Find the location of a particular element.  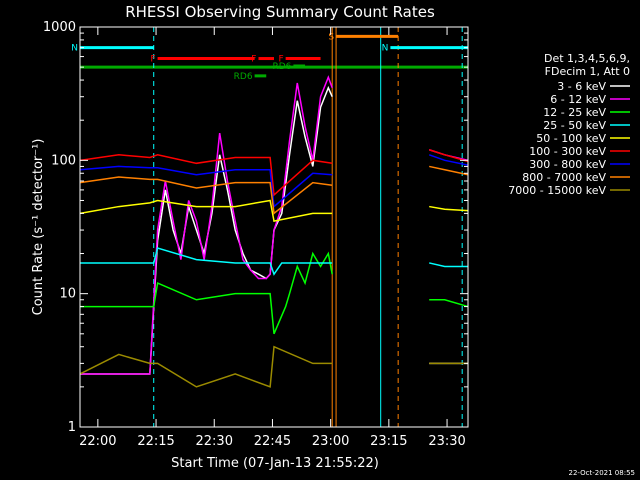

legend-header-1: FDecim 1, Att 0 is located at coordinates (587, 71).